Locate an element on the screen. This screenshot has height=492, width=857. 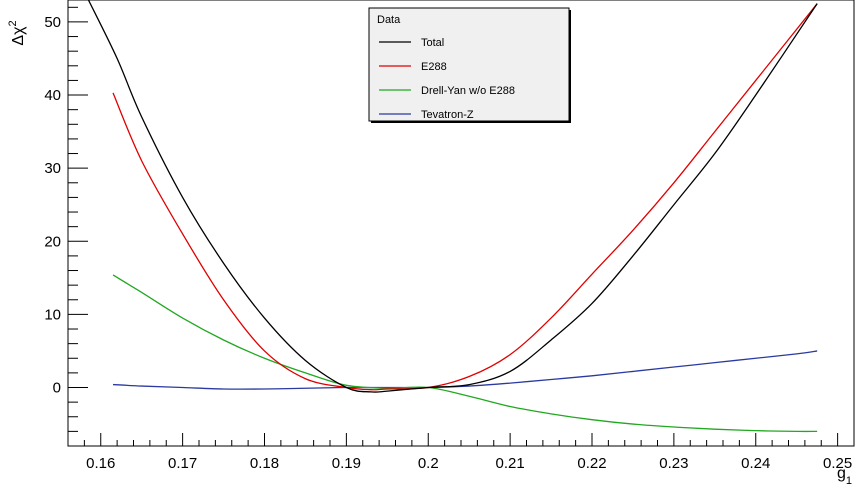
y-tick-label: 0 is located at coordinates (57, 388).